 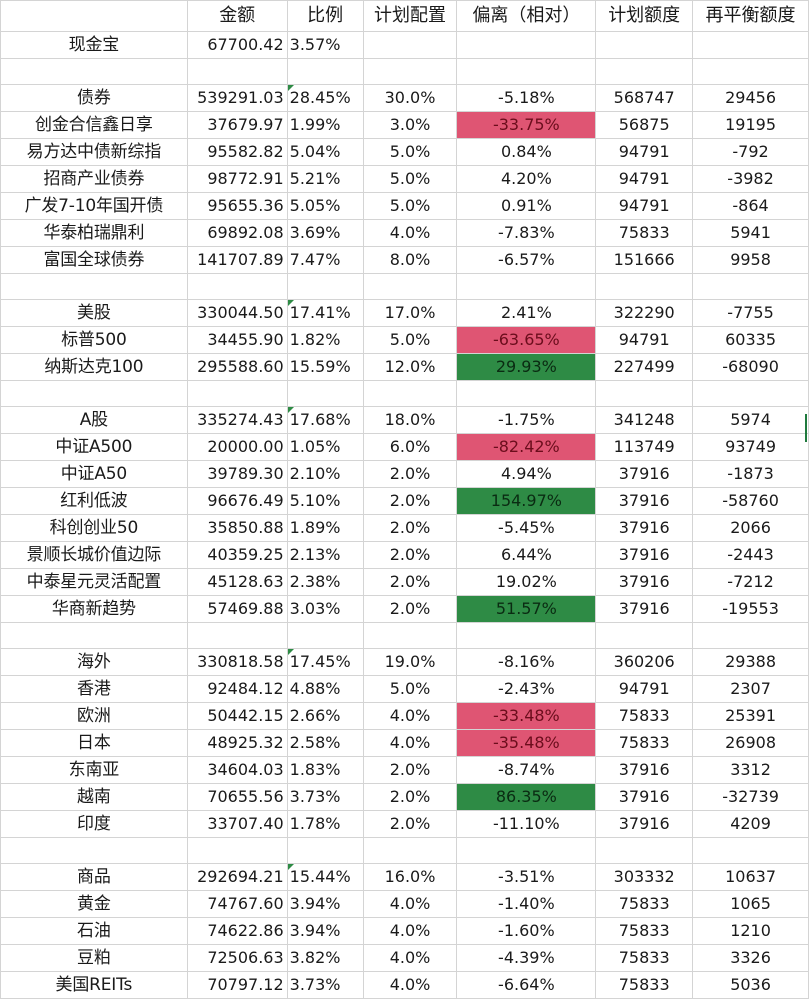 I want to click on row-label-cell: 越南, so click(x=94, y=797).